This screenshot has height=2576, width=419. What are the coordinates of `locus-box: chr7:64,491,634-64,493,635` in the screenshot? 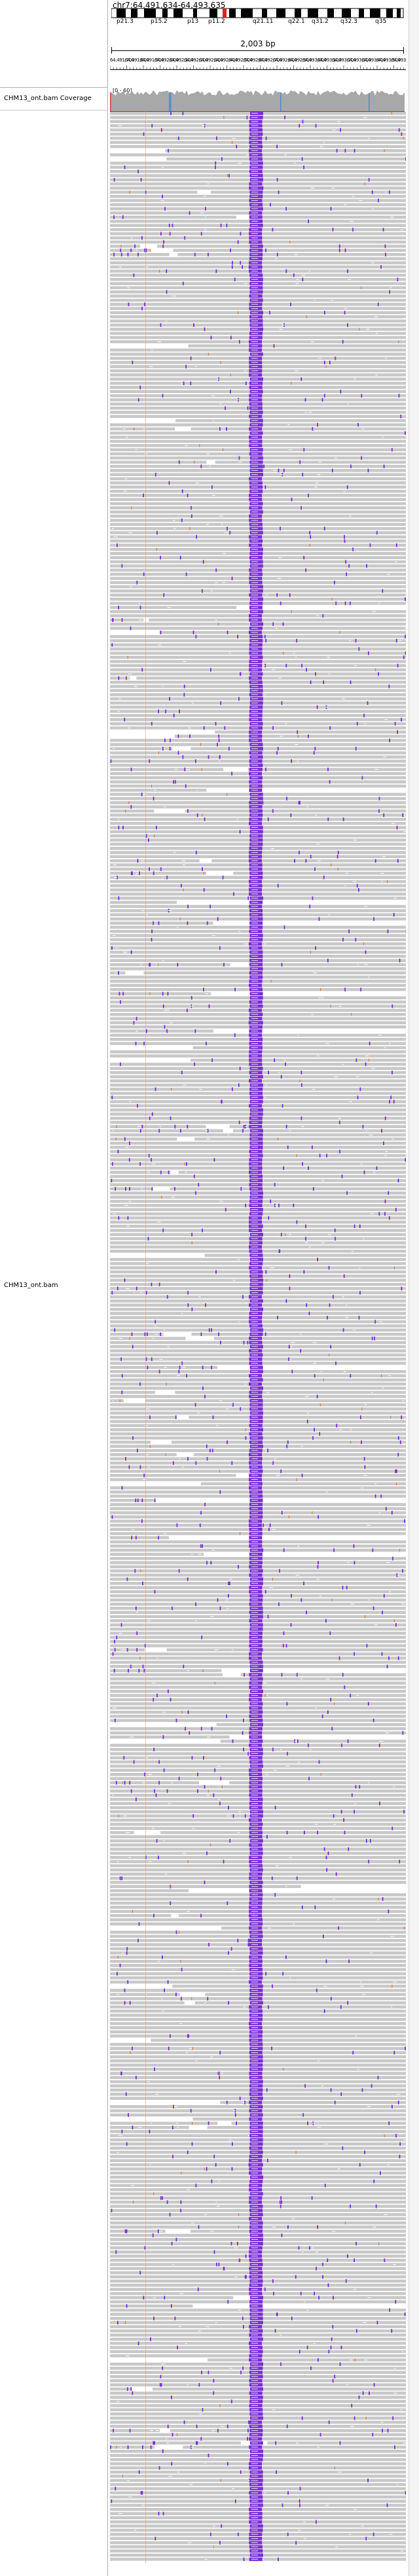 It's located at (169, 6).